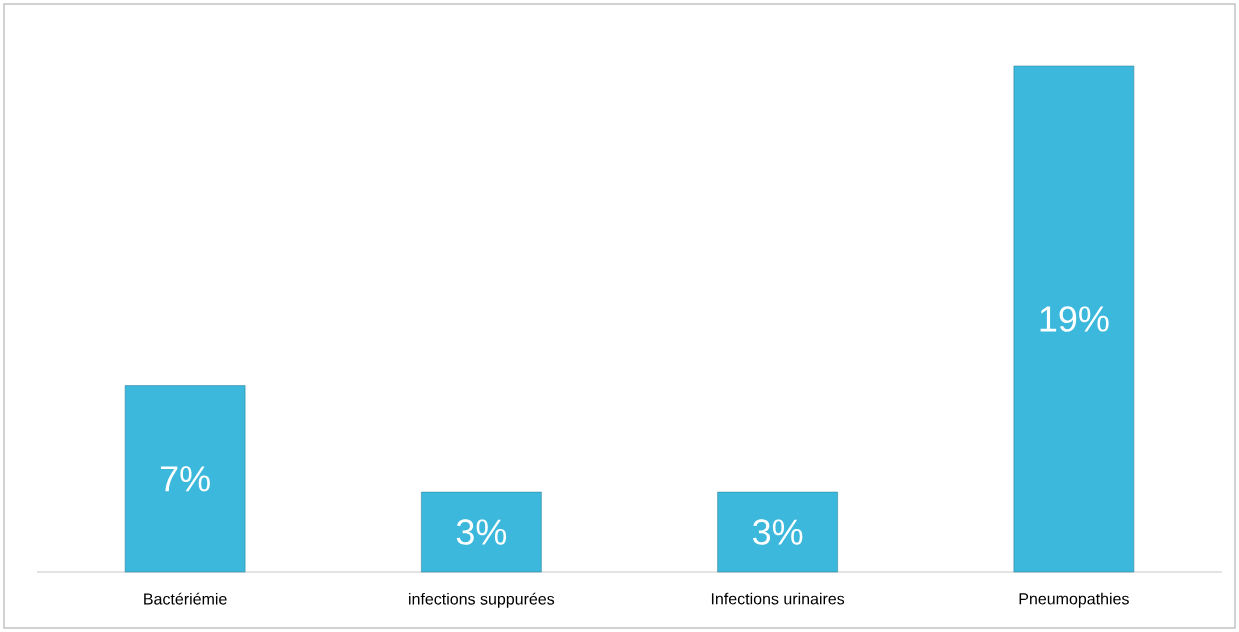 This screenshot has width=1239, height=632. I want to click on data-label: 7%, so click(185, 479).